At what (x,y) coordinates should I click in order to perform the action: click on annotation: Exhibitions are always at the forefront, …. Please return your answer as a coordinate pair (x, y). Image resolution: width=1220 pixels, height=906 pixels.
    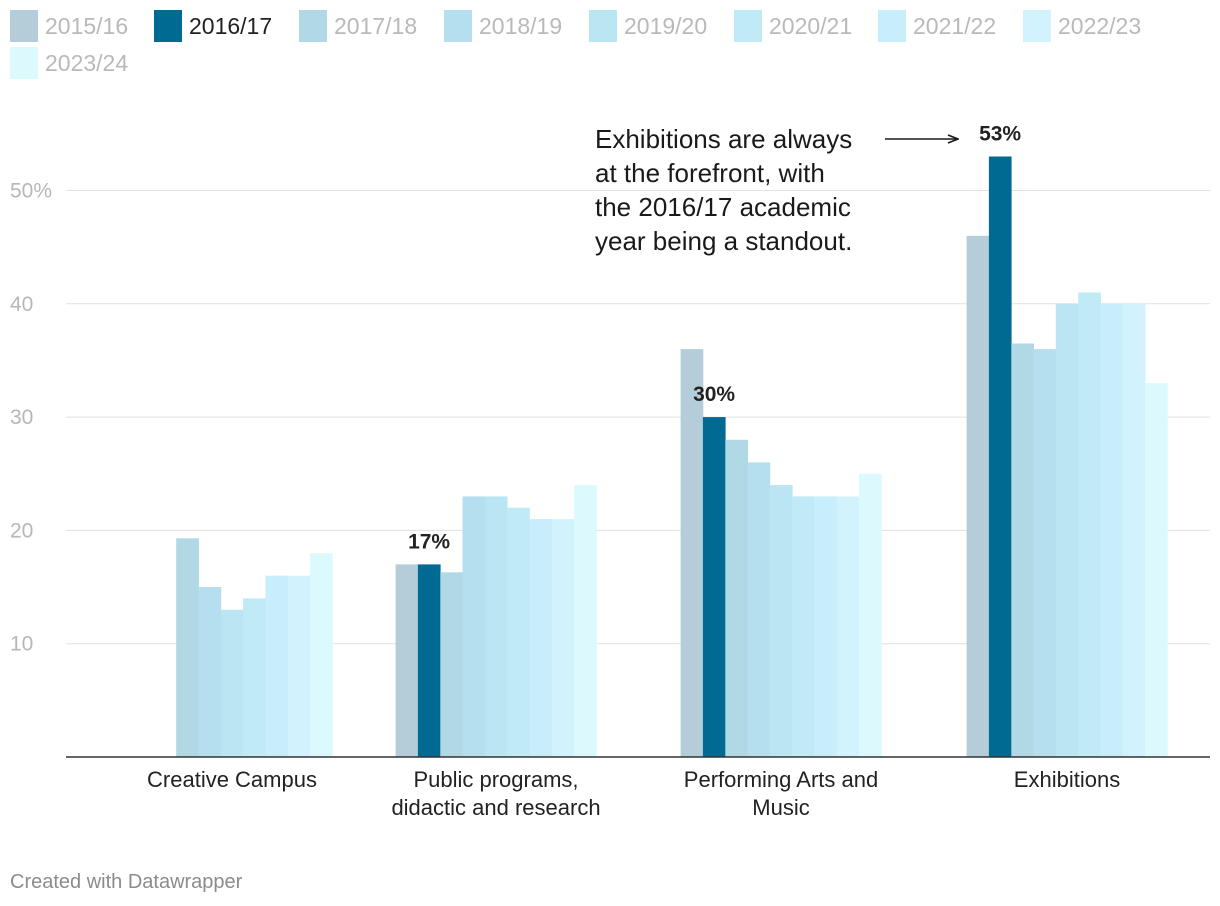
    Looking at the image, I should click on (776, 190).